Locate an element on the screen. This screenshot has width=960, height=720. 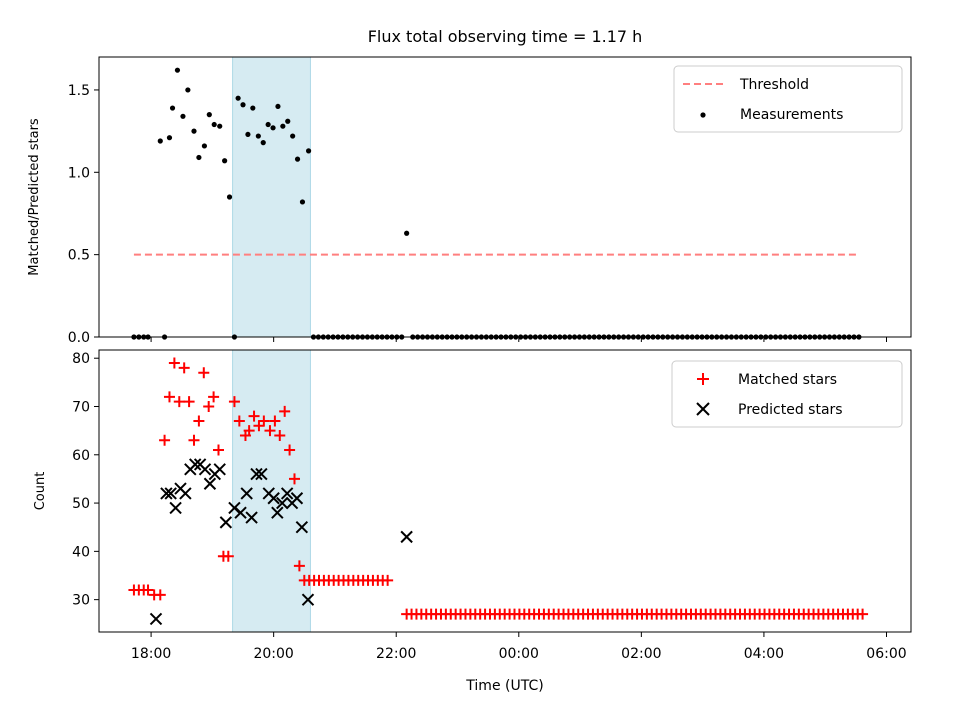
top-legend-box is located at coordinates (788, 99).